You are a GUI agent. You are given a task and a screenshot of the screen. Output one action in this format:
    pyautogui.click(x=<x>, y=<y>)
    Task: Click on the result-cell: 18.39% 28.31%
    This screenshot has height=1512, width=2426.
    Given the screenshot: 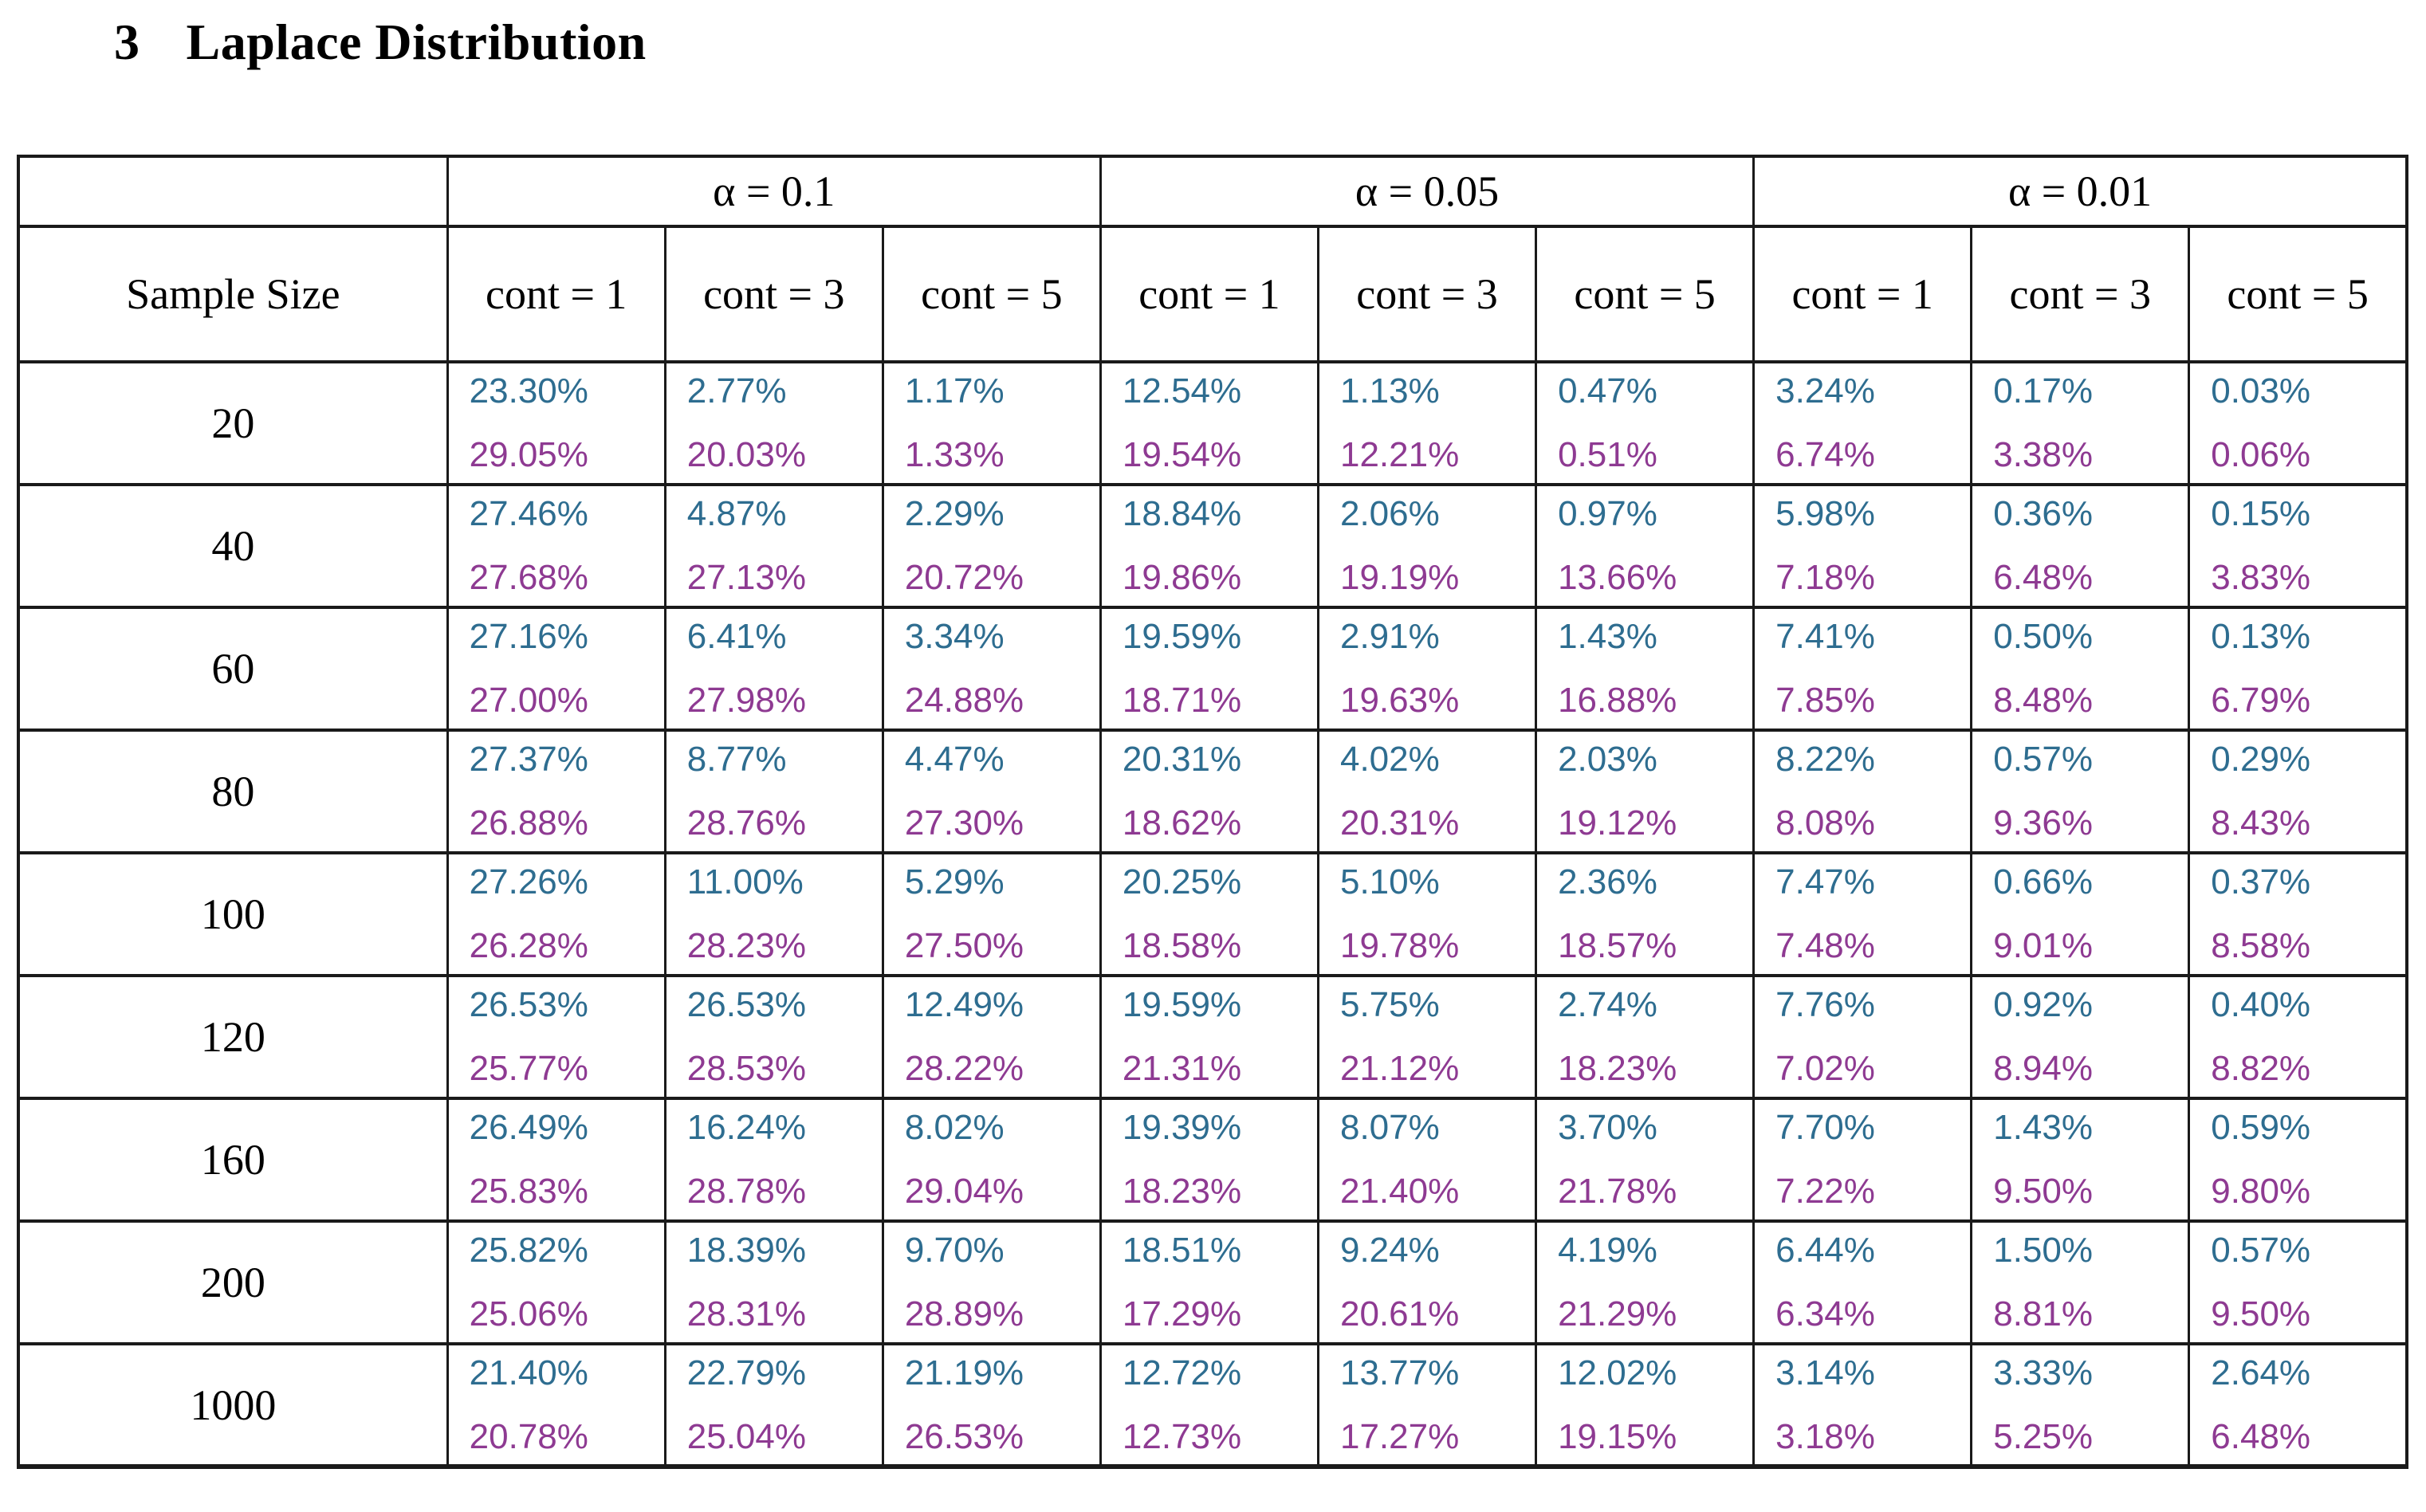 What is the action you would take?
    pyautogui.click(x=773, y=1282)
    